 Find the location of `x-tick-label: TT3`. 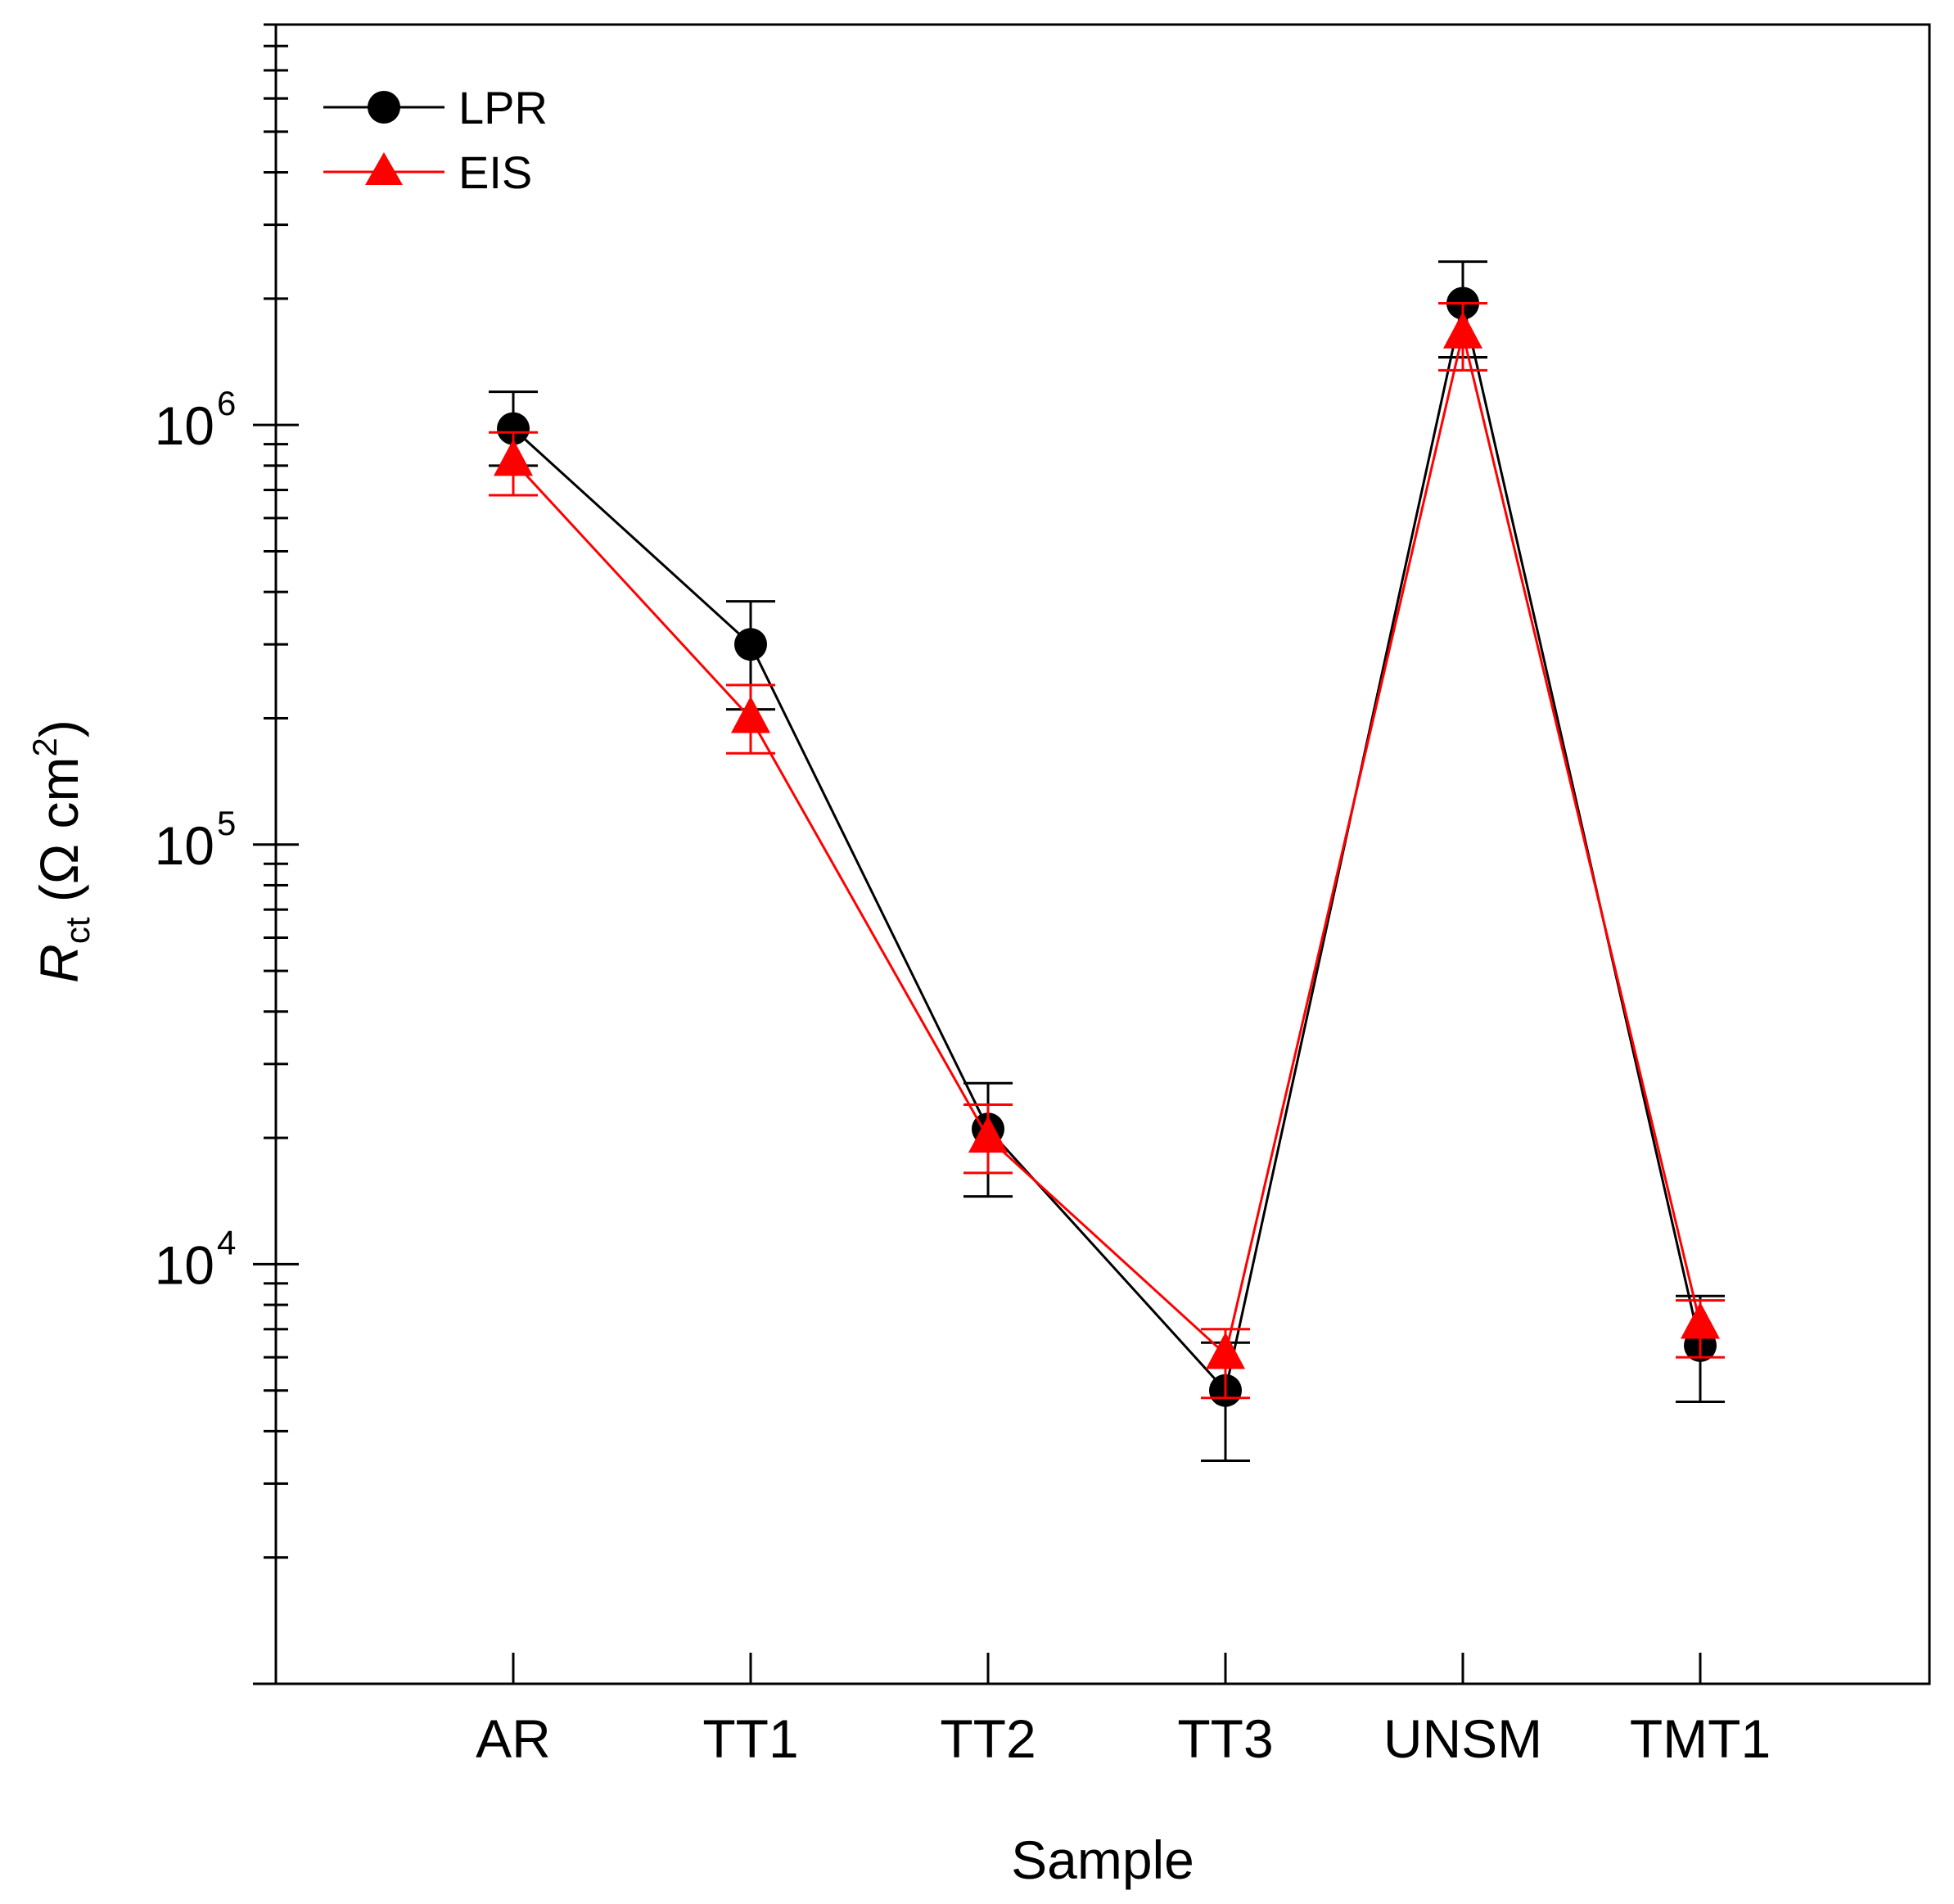

x-tick-label: TT3 is located at coordinates (1225, 1738).